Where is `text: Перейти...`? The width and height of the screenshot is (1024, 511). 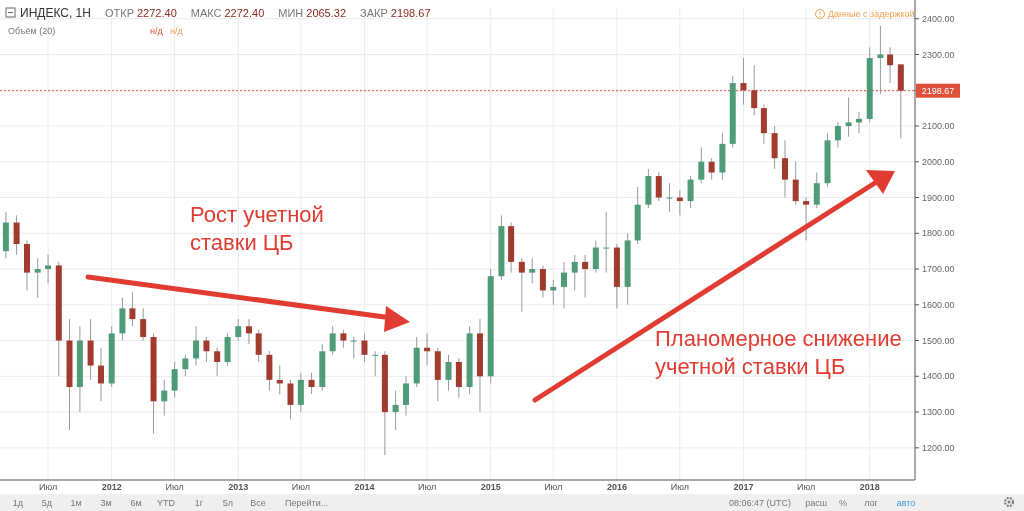 text: Перейти... is located at coordinates (307, 503).